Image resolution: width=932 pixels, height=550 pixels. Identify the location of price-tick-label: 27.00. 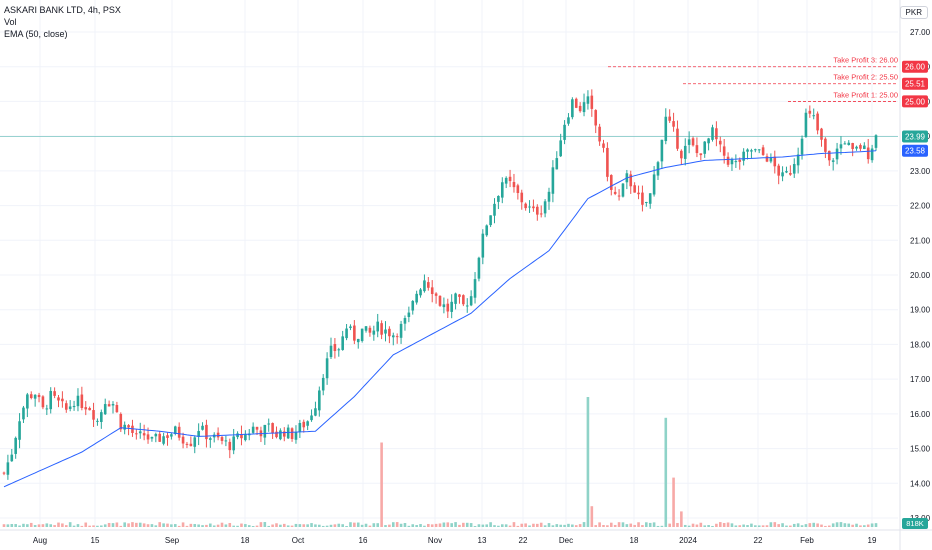
(920, 32).